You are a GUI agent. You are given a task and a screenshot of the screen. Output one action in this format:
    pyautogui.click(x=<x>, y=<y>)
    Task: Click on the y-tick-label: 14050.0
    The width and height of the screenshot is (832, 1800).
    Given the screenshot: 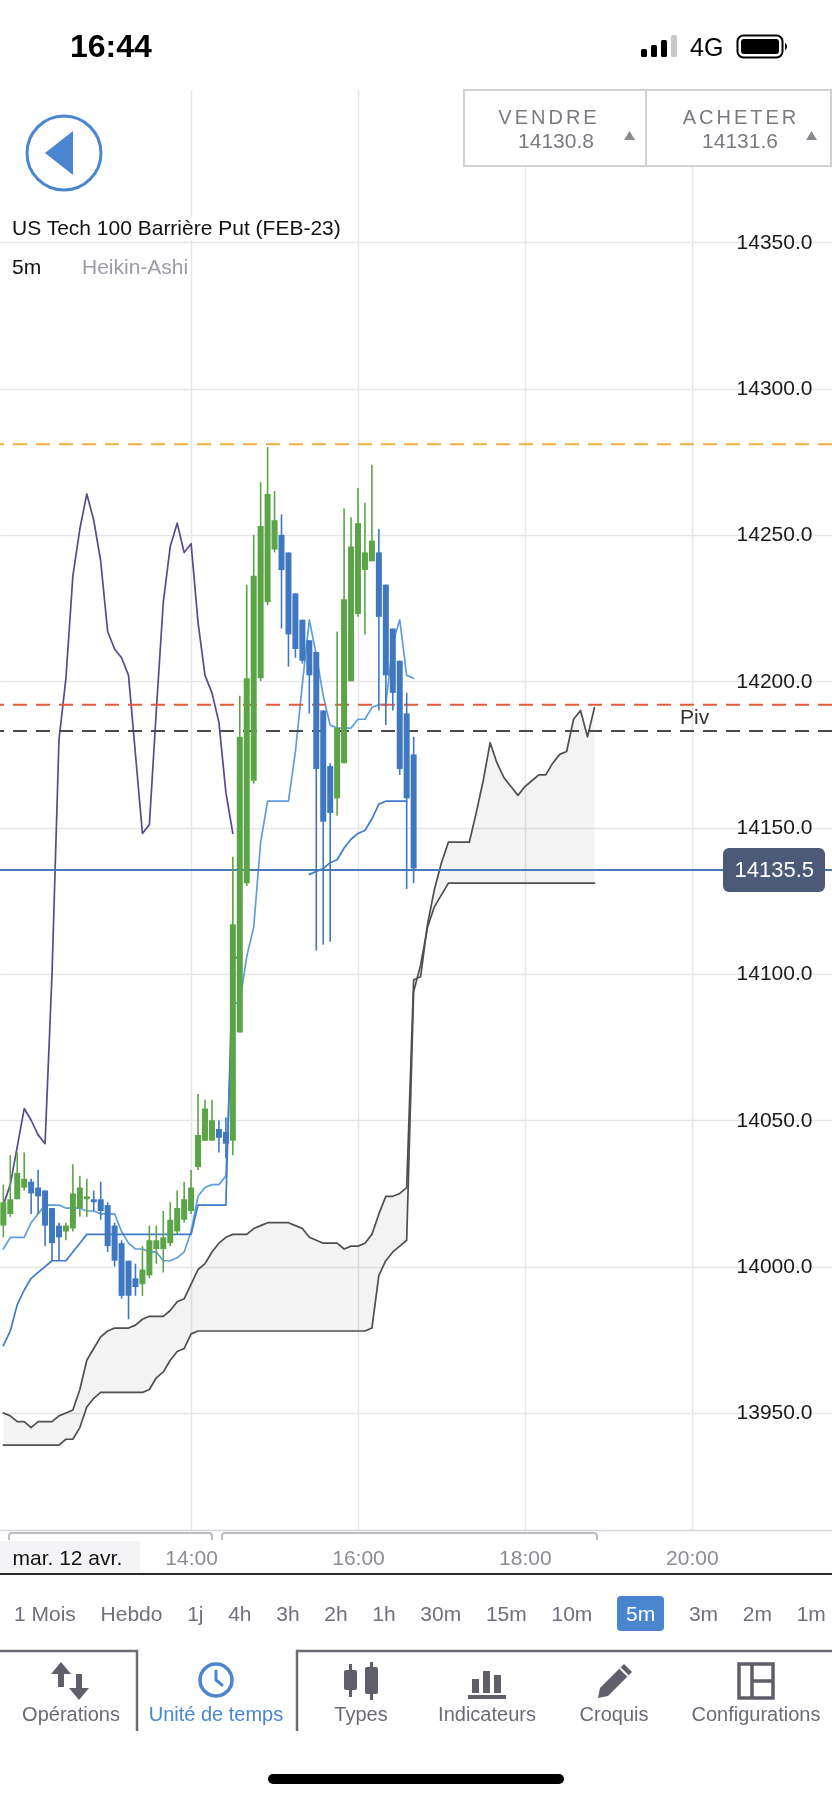 What is the action you would take?
    pyautogui.click(x=774, y=1119)
    